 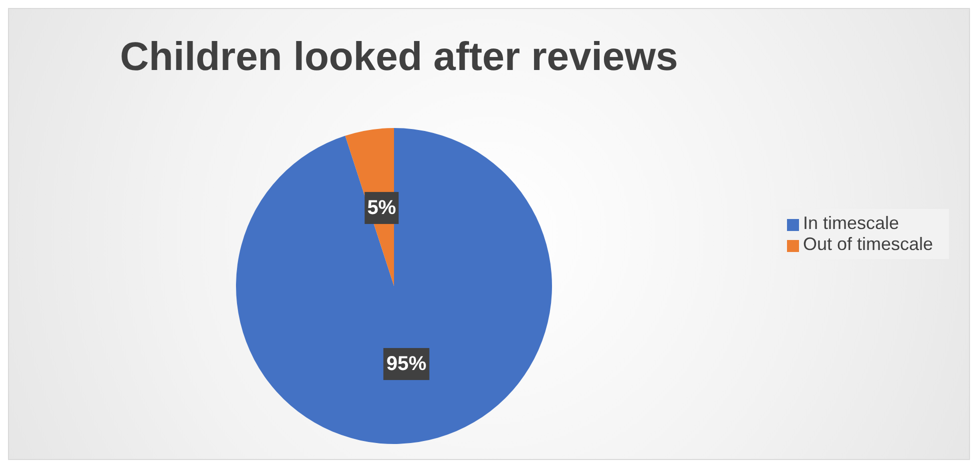 What do you see at coordinates (406, 364) in the screenshot?
I see `data-label: 95%` at bounding box center [406, 364].